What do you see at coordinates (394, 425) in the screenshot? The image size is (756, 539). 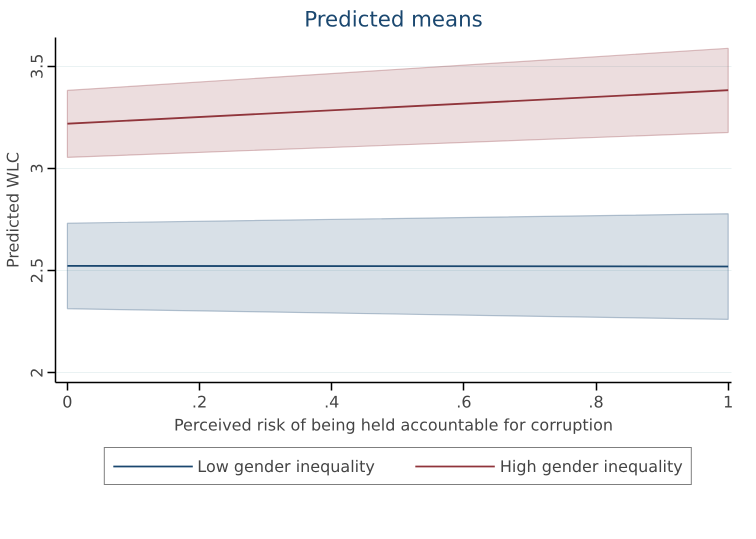 I see `x-axis-title: Perceived risk of being held accountable for corruption` at bounding box center [394, 425].